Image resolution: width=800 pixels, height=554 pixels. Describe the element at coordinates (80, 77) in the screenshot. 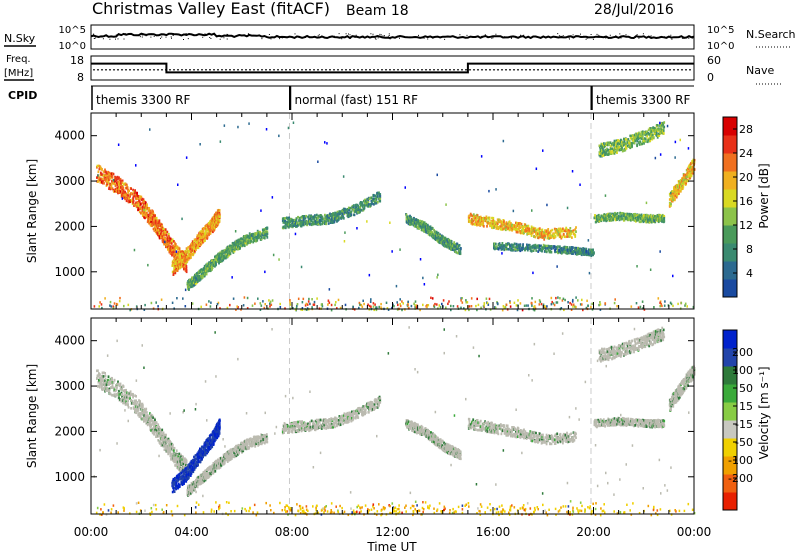

I see `freq-tick-bottom: 8` at that location.